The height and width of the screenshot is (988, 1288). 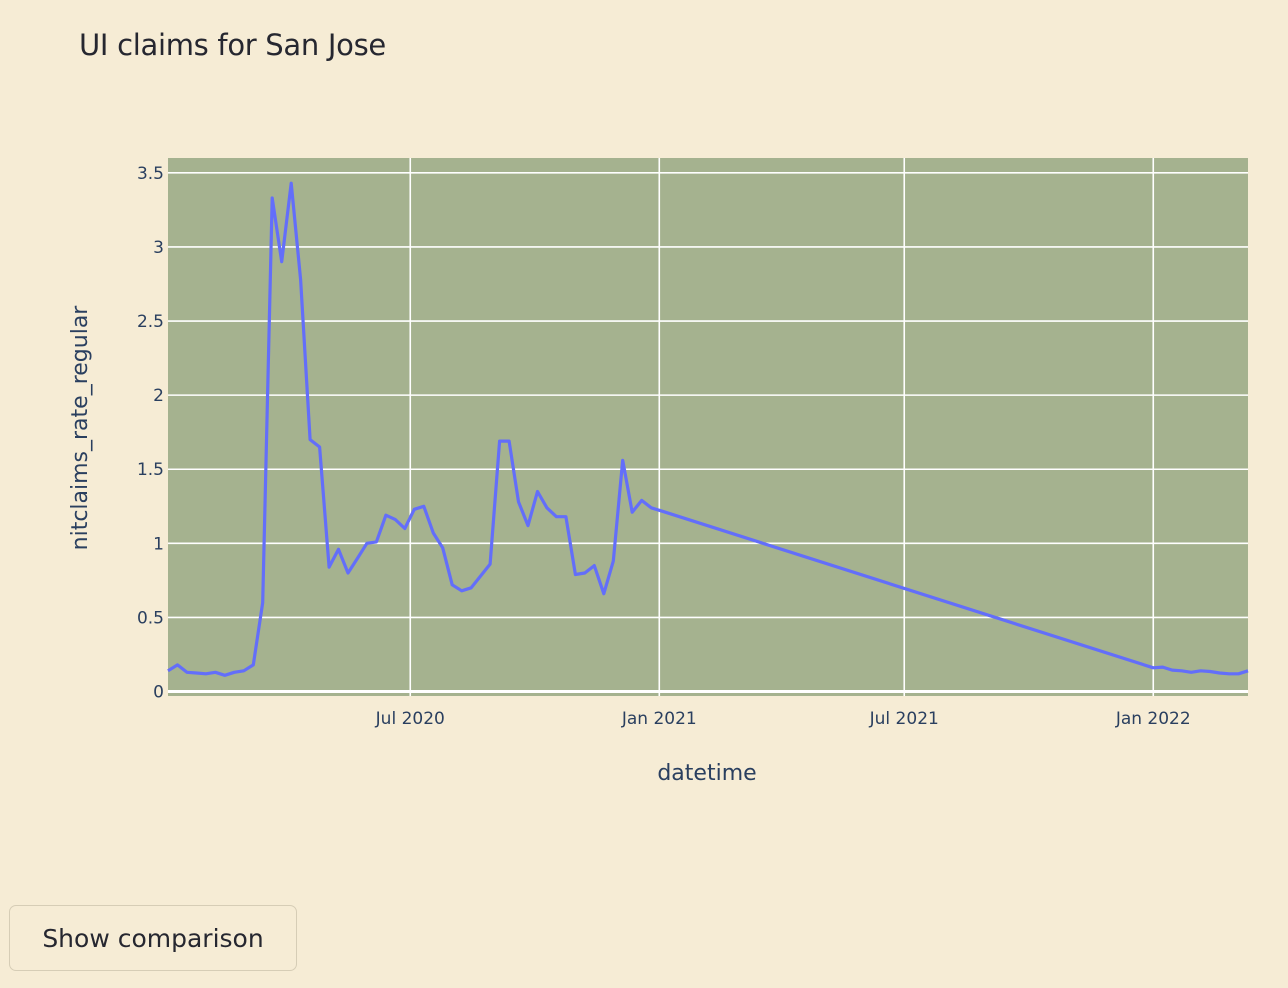 I want to click on y-axis-title: nitclaims_rate_regular, so click(x=80, y=428).